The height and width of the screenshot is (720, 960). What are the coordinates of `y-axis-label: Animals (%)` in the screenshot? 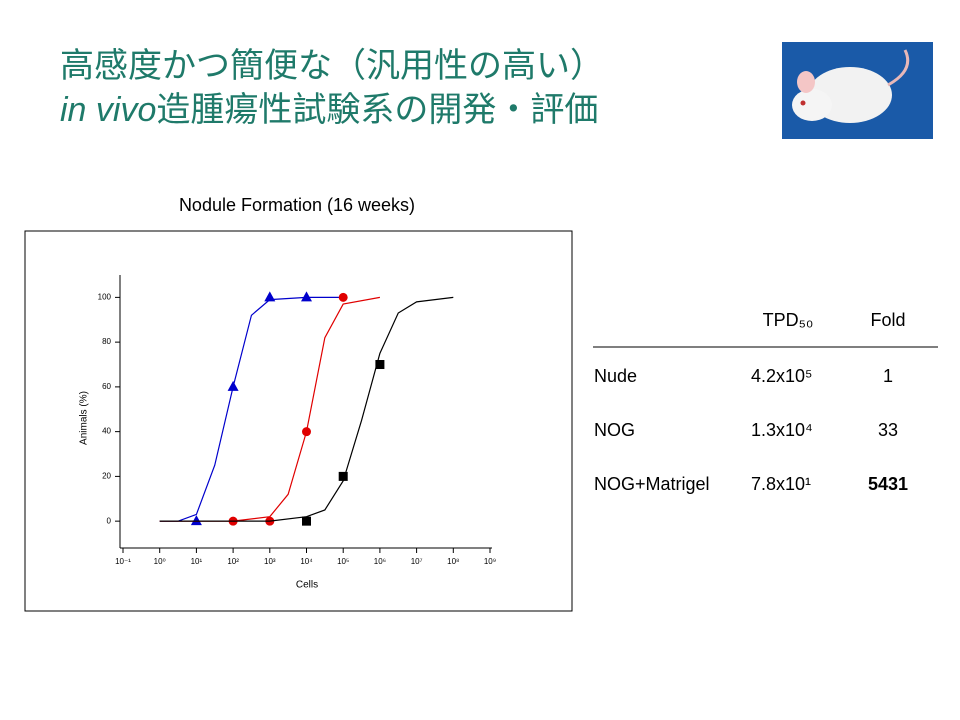 It's located at (84, 418).